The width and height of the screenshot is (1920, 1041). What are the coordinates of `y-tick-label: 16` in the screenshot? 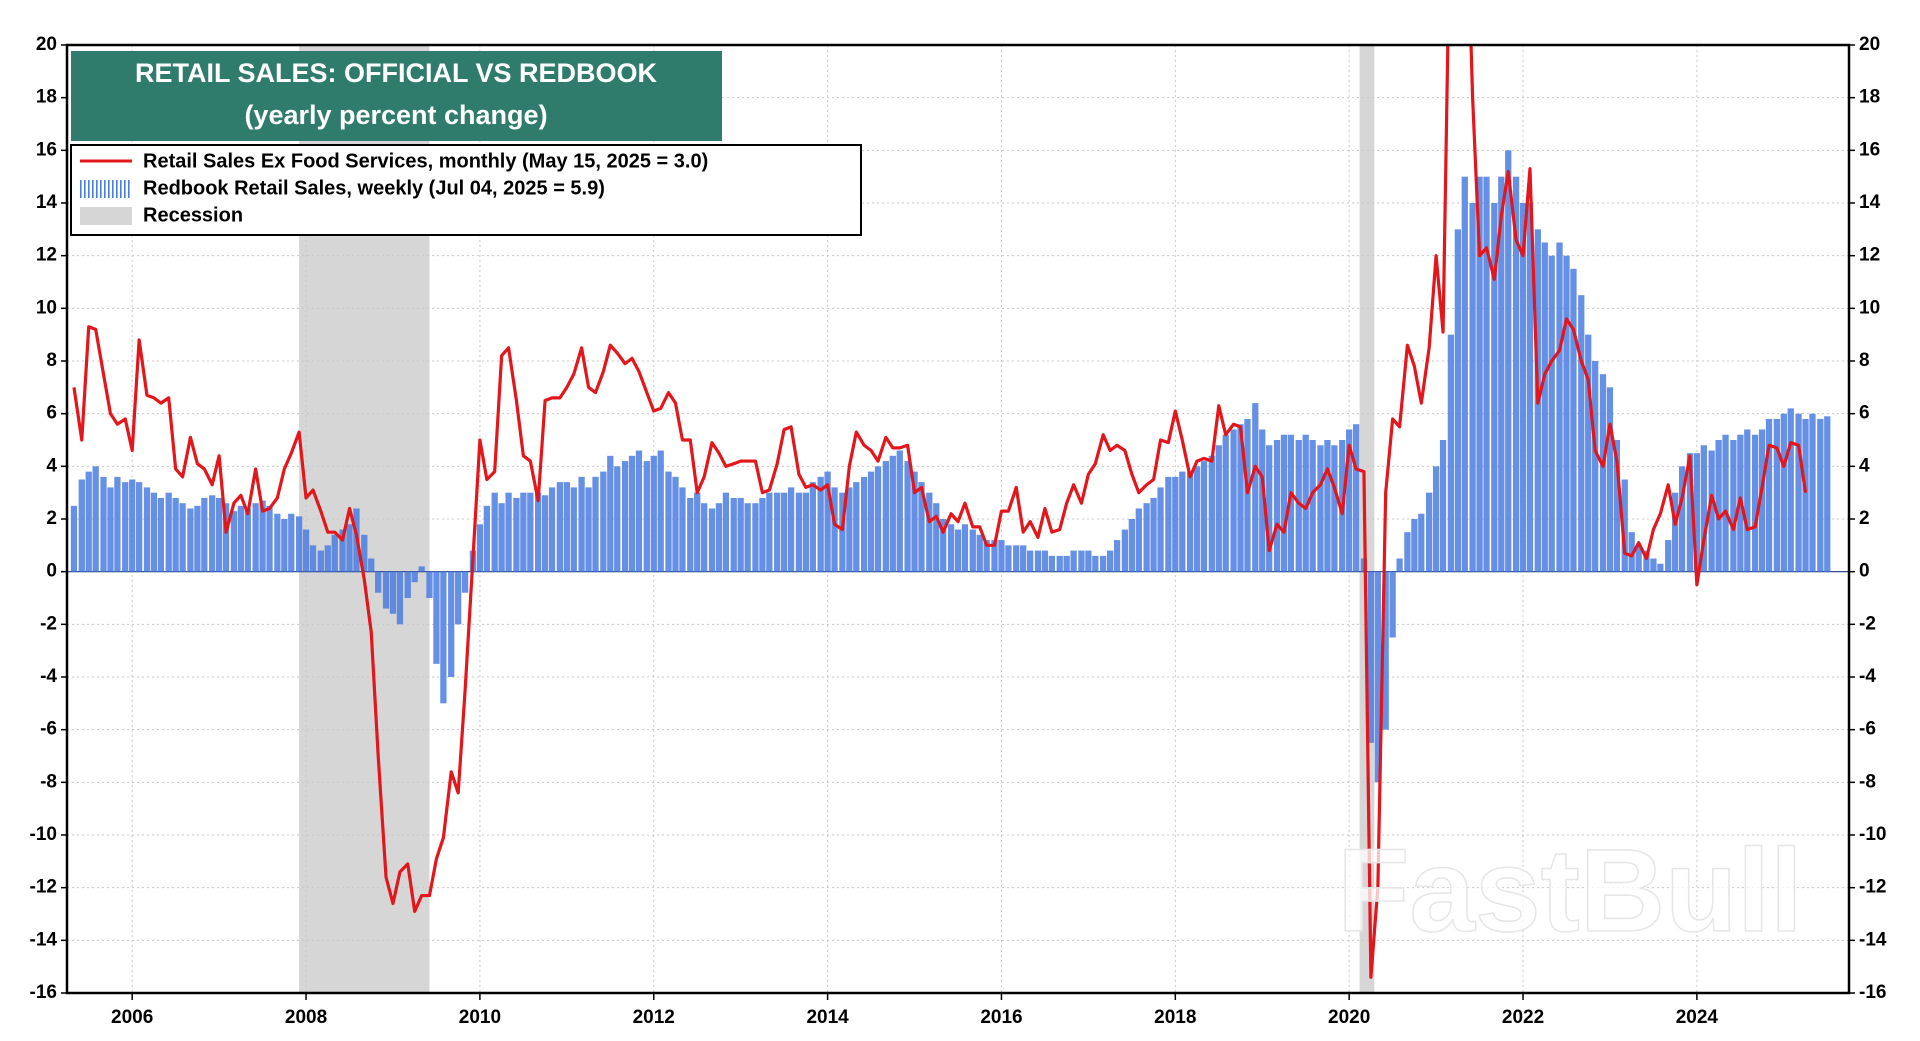 It's located at (46, 149).